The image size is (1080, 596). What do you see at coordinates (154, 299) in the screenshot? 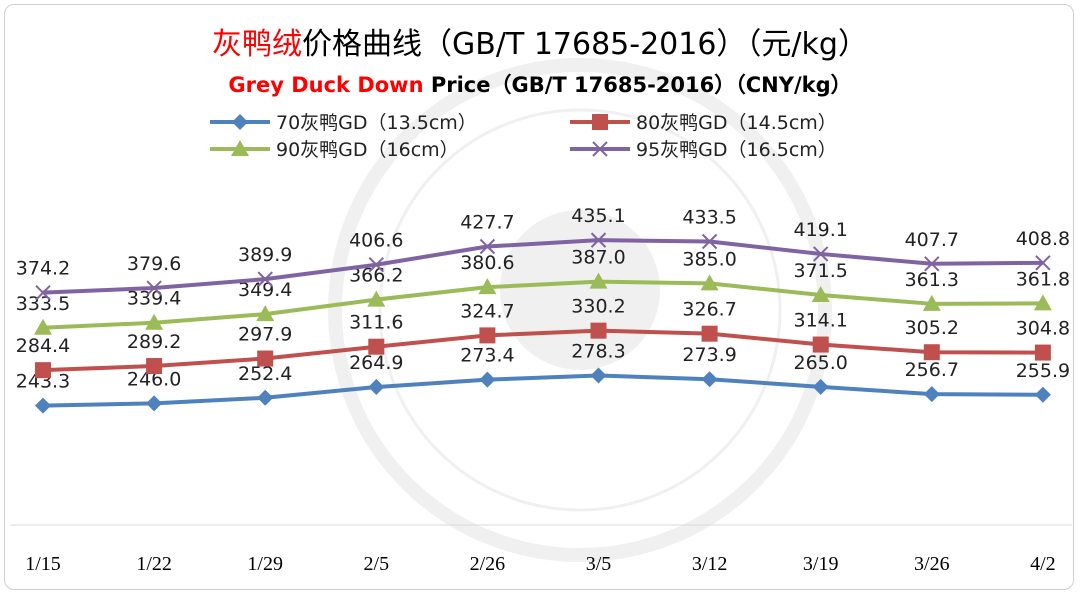
I see `data-label: 339.4` at bounding box center [154, 299].